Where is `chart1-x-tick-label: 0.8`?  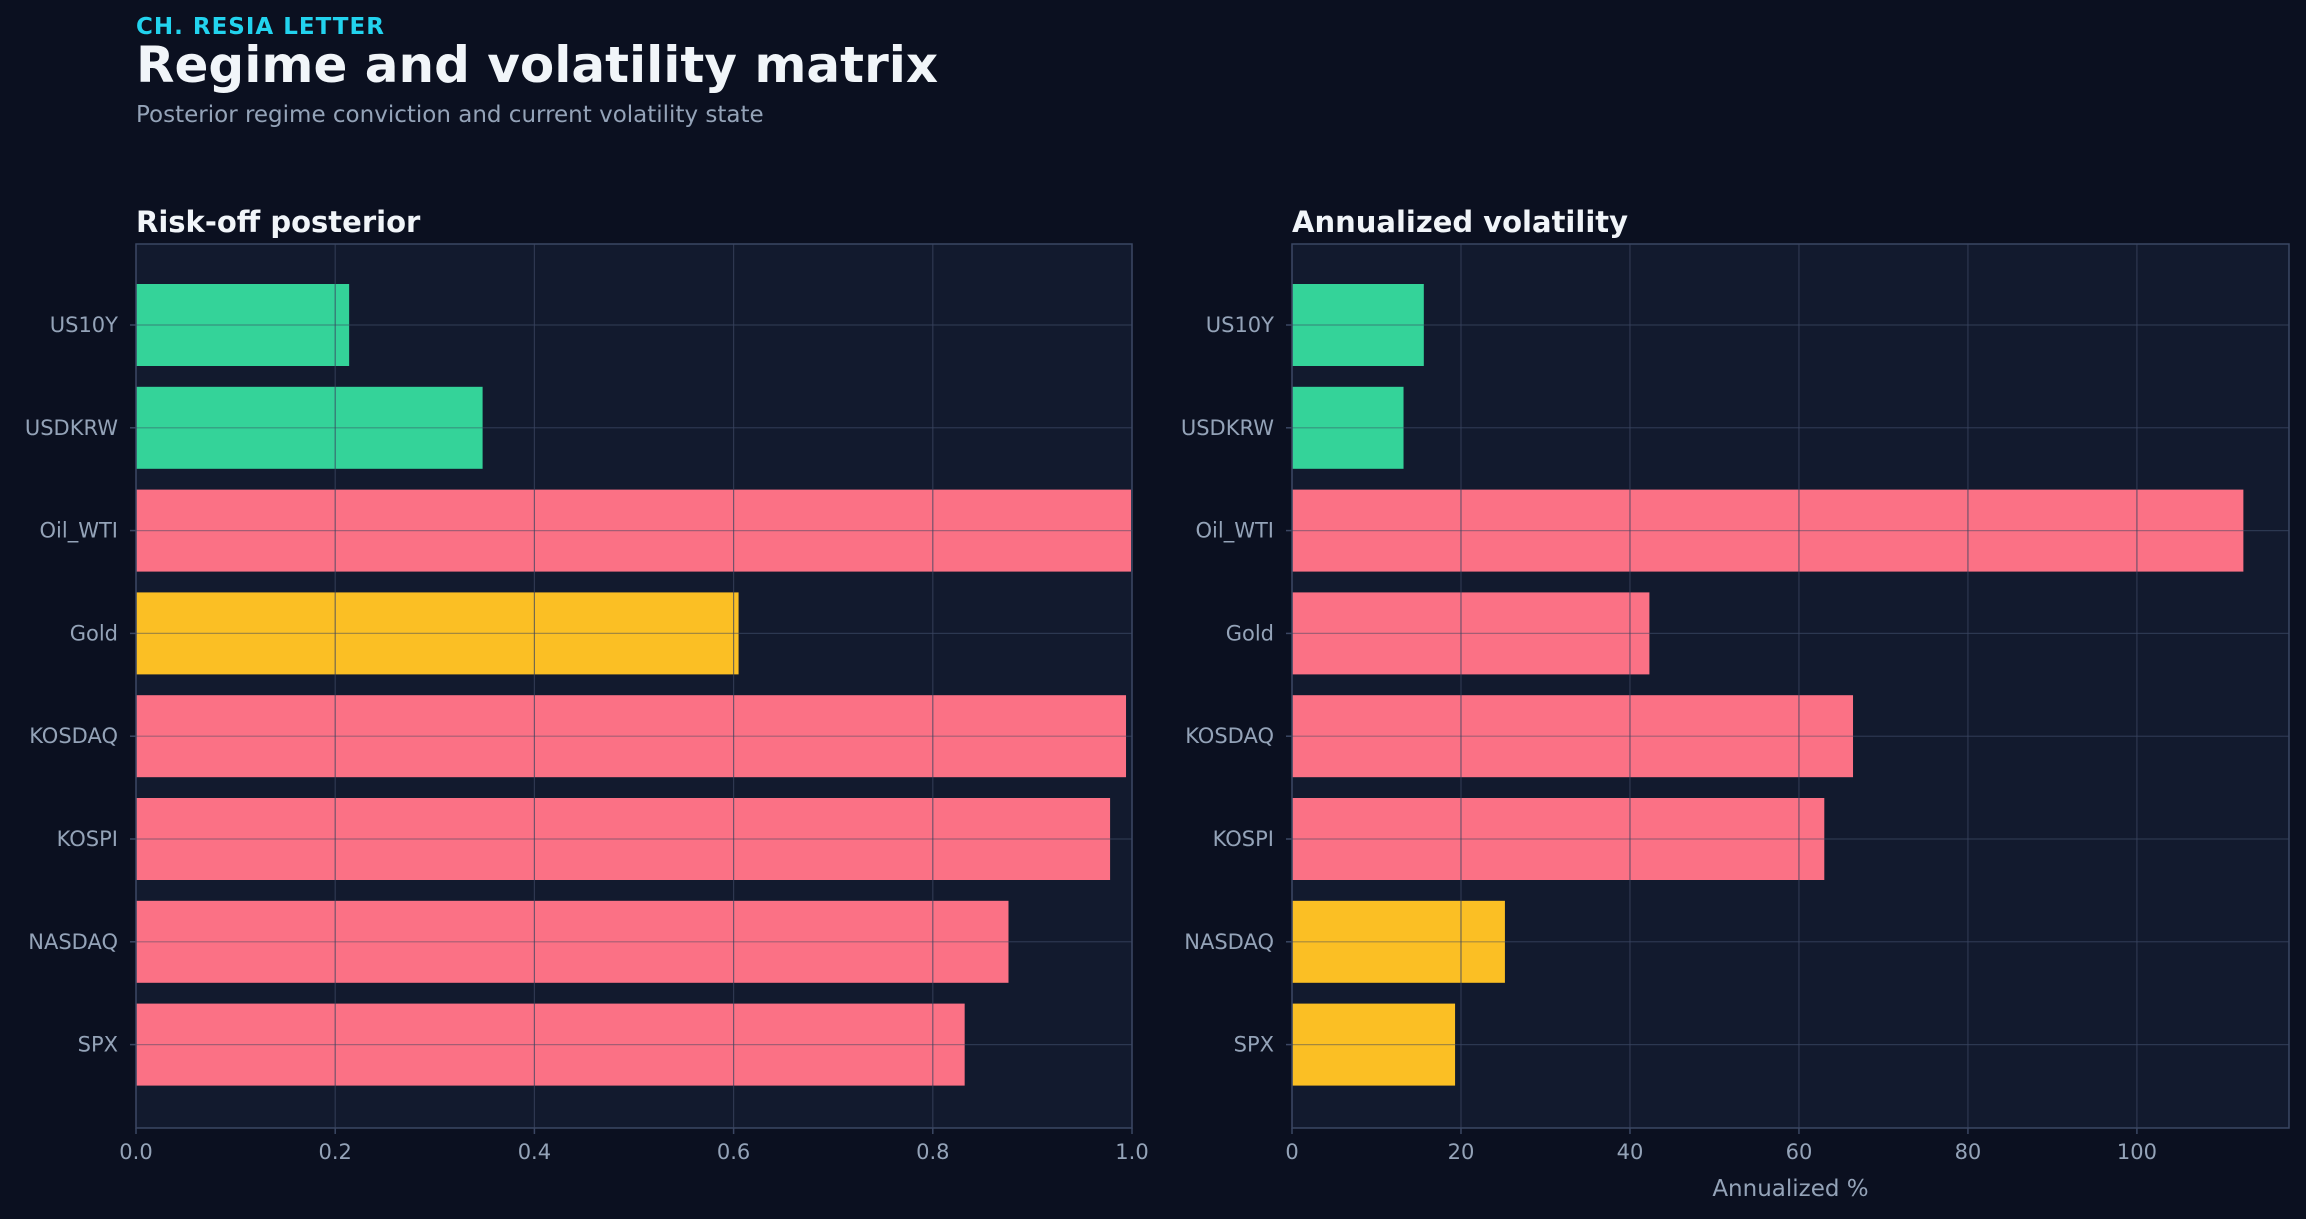
chart1-x-tick-label: 0.8 is located at coordinates (932, 1152).